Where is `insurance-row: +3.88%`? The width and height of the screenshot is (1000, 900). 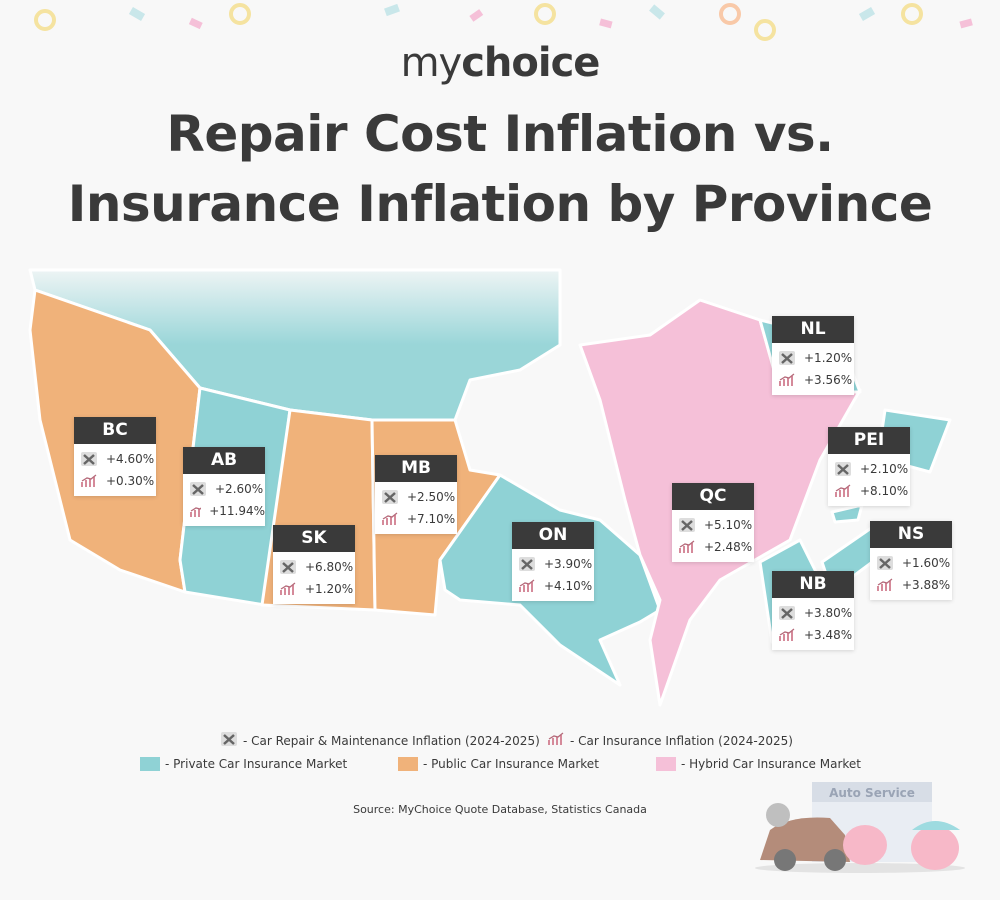 insurance-row: +3.88% is located at coordinates (914, 585).